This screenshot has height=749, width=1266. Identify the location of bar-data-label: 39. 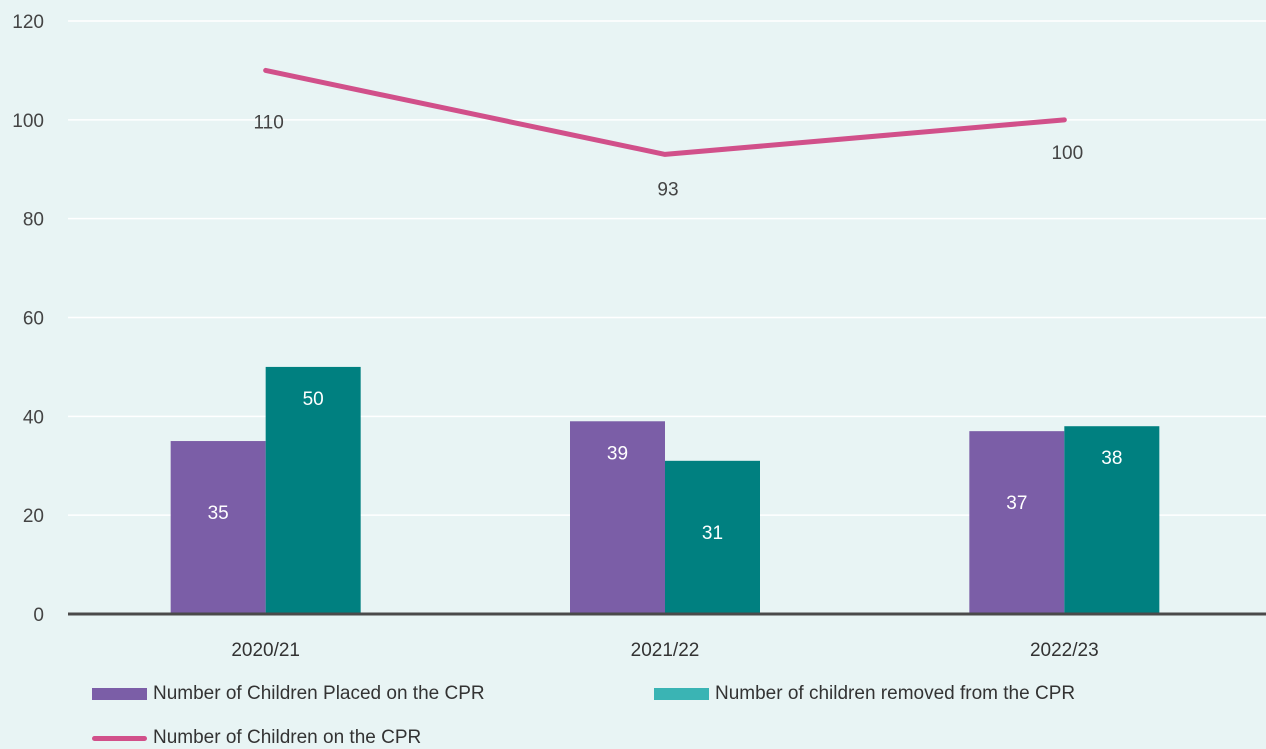
(617, 453).